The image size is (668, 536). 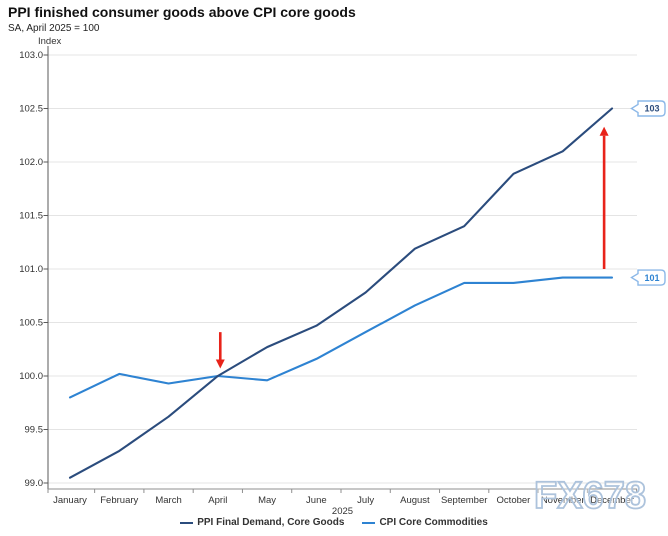 I want to click on legend-item-cpi: CPI Core Commodities, so click(x=425, y=522).